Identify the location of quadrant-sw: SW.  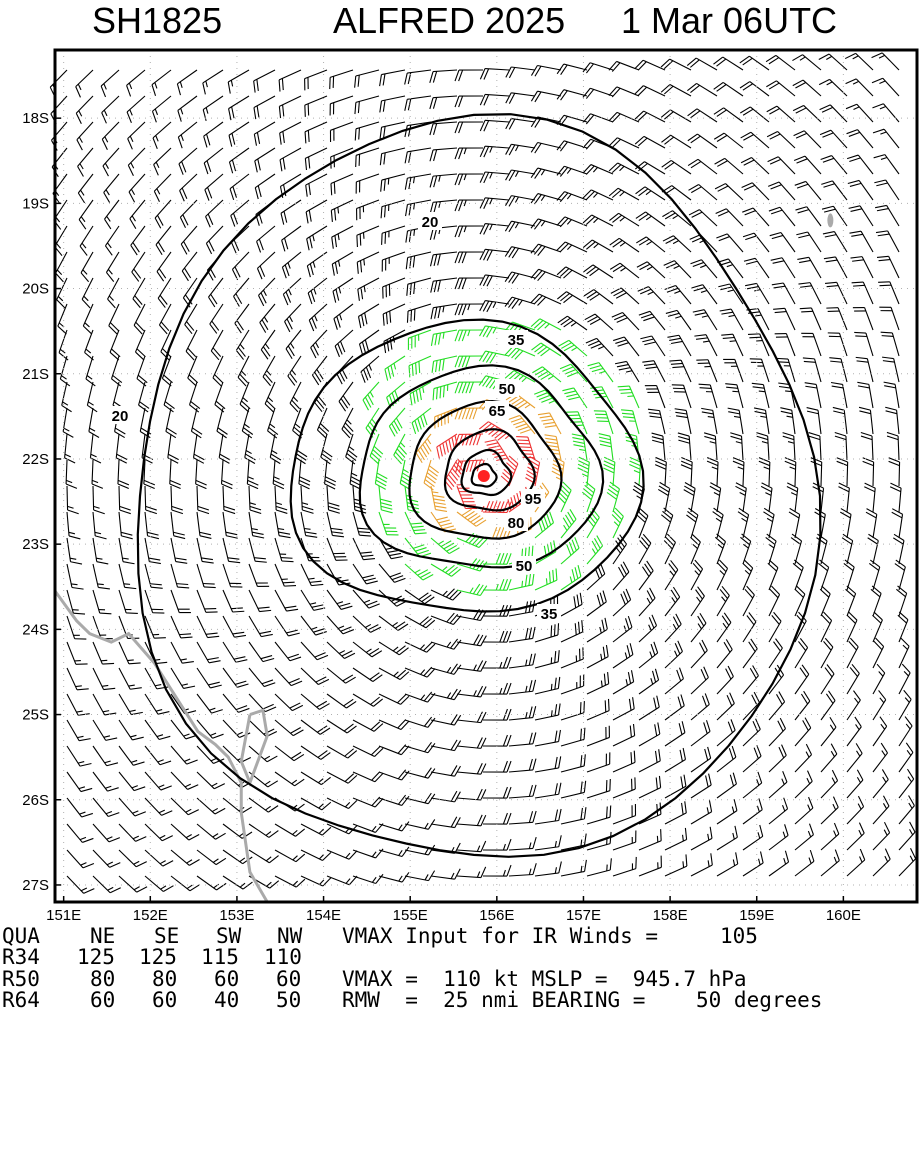
(228, 936).